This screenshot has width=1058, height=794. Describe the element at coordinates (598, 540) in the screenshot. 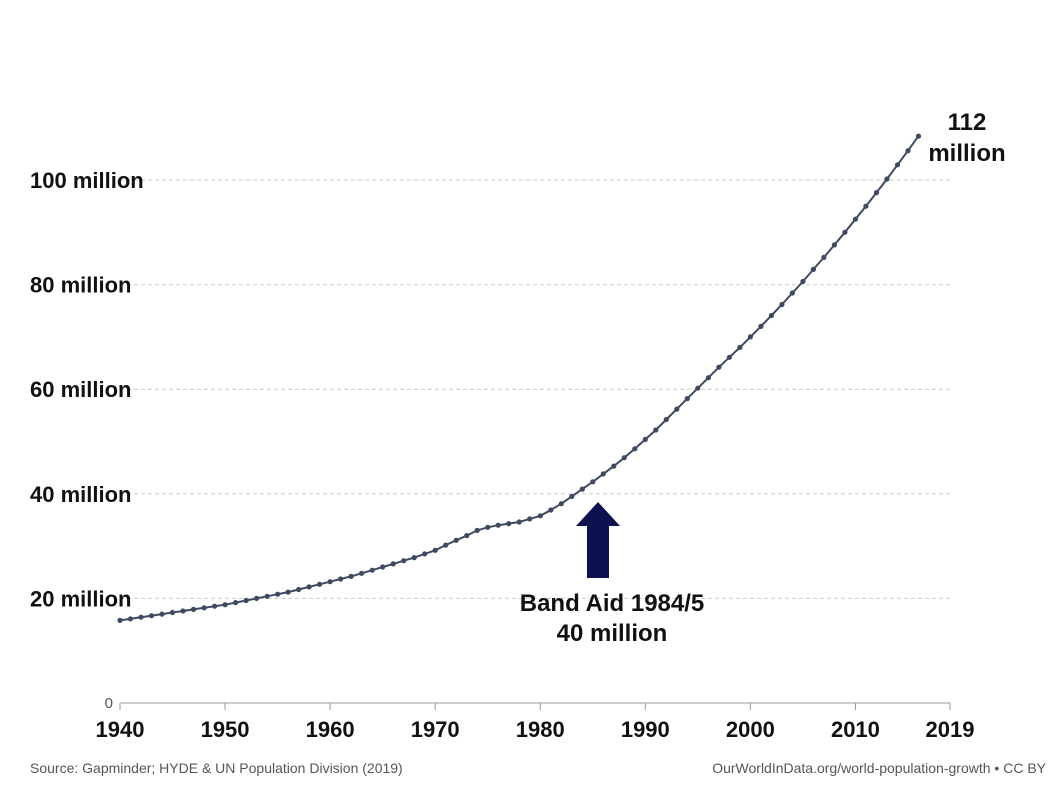

I see `band-aid-arrow-icon` at that location.